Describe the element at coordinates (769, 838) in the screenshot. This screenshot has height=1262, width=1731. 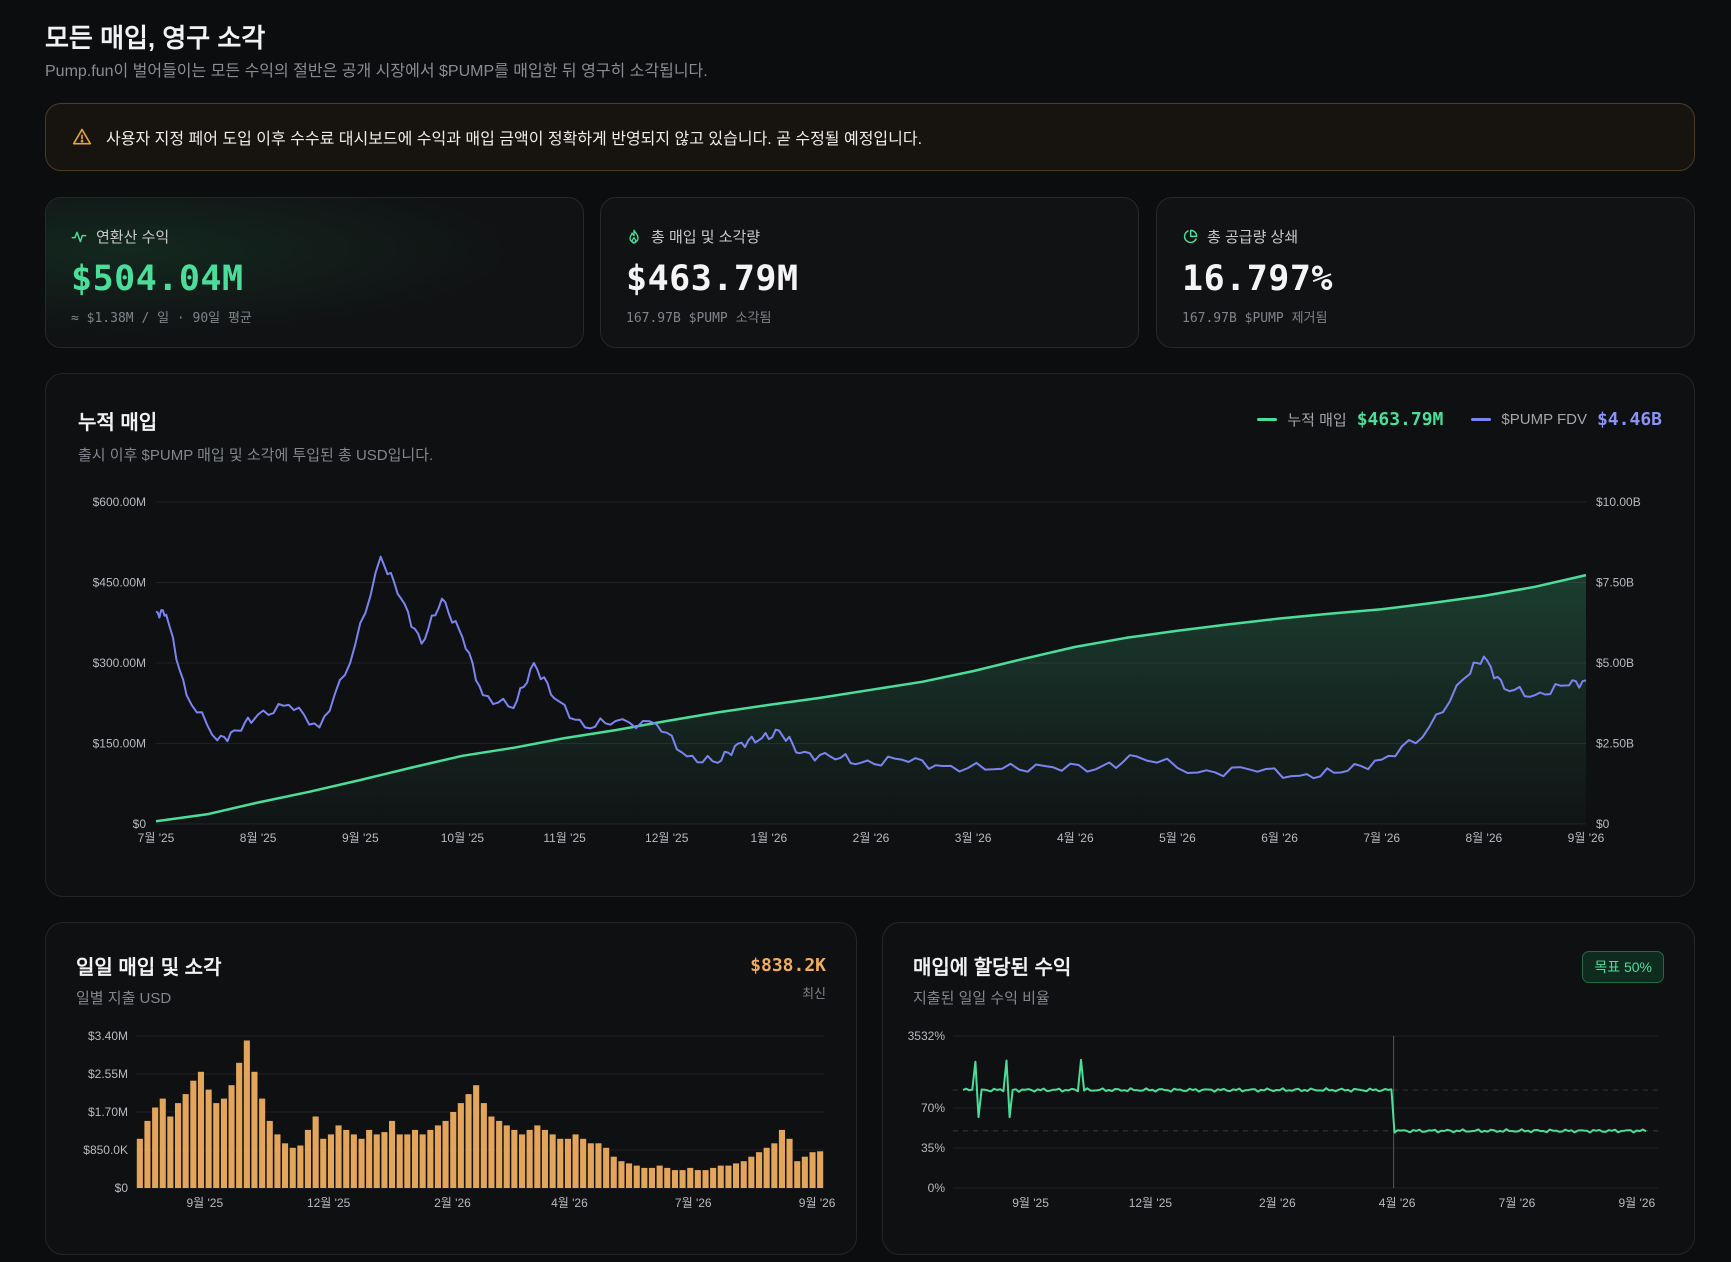
I see `x-tick-label: 1월 '26` at that location.